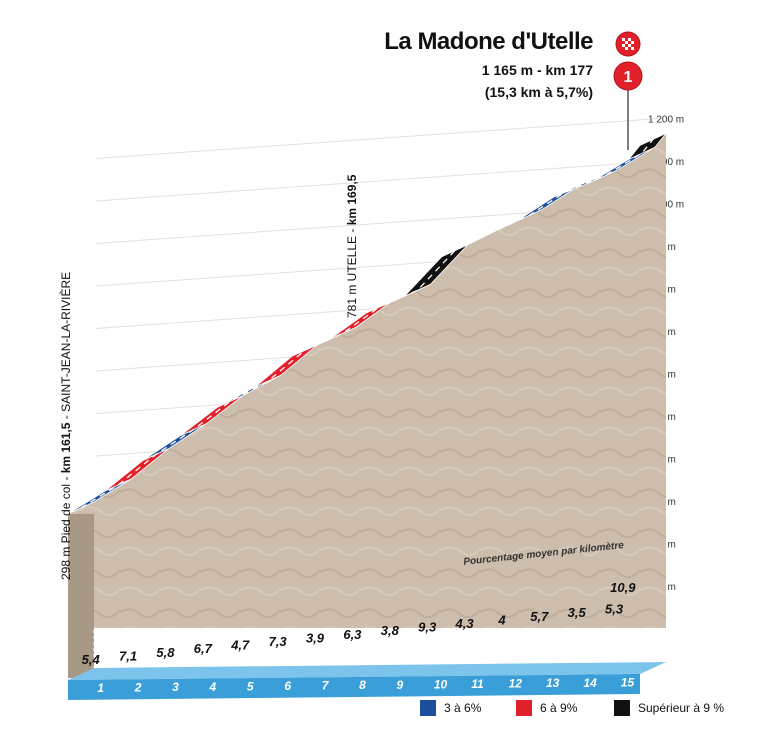 The image size is (765, 729). I want to click on gradient-label: 4, so click(501, 619).